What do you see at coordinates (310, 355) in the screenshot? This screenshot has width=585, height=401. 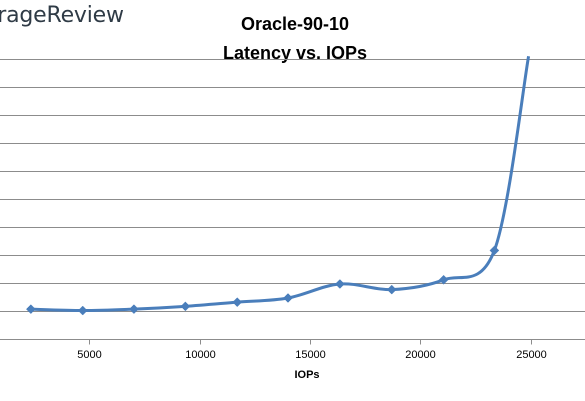 I see `x-tick-label: 15000` at bounding box center [310, 355].